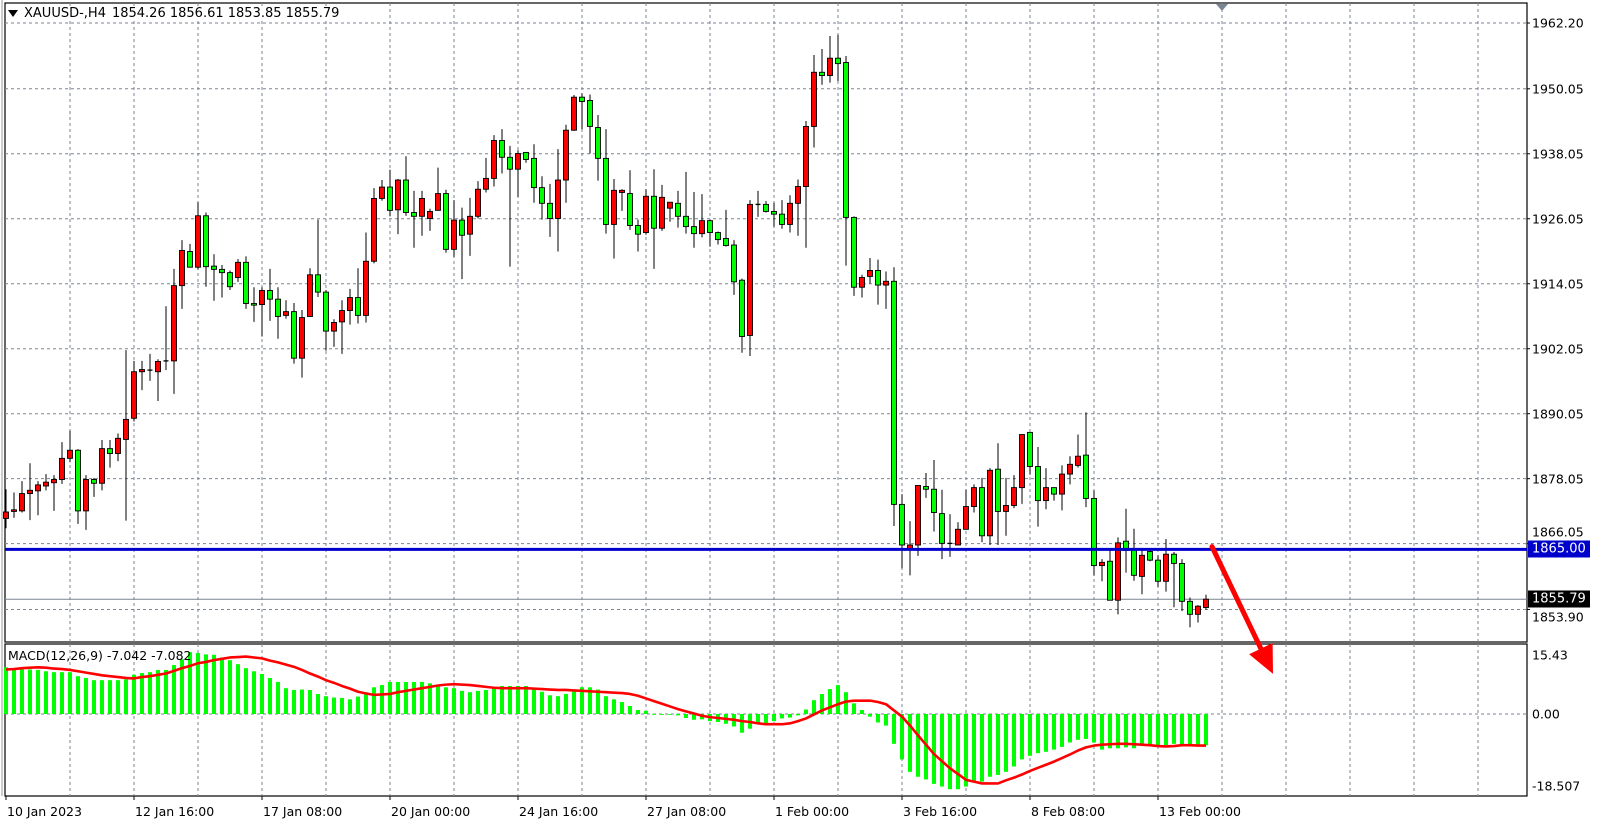 The image size is (1601, 825). What do you see at coordinates (13, 13) in the screenshot?
I see `dropdown-triangle-icon` at bounding box center [13, 13].